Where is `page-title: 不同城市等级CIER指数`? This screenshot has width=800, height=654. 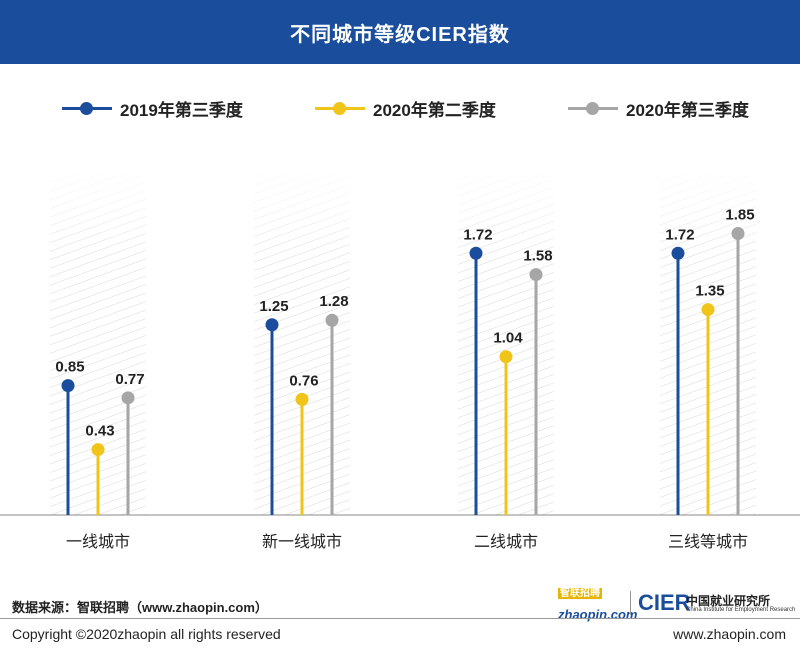
page-title: 不同城市等级CIER指数 is located at coordinates (400, 34).